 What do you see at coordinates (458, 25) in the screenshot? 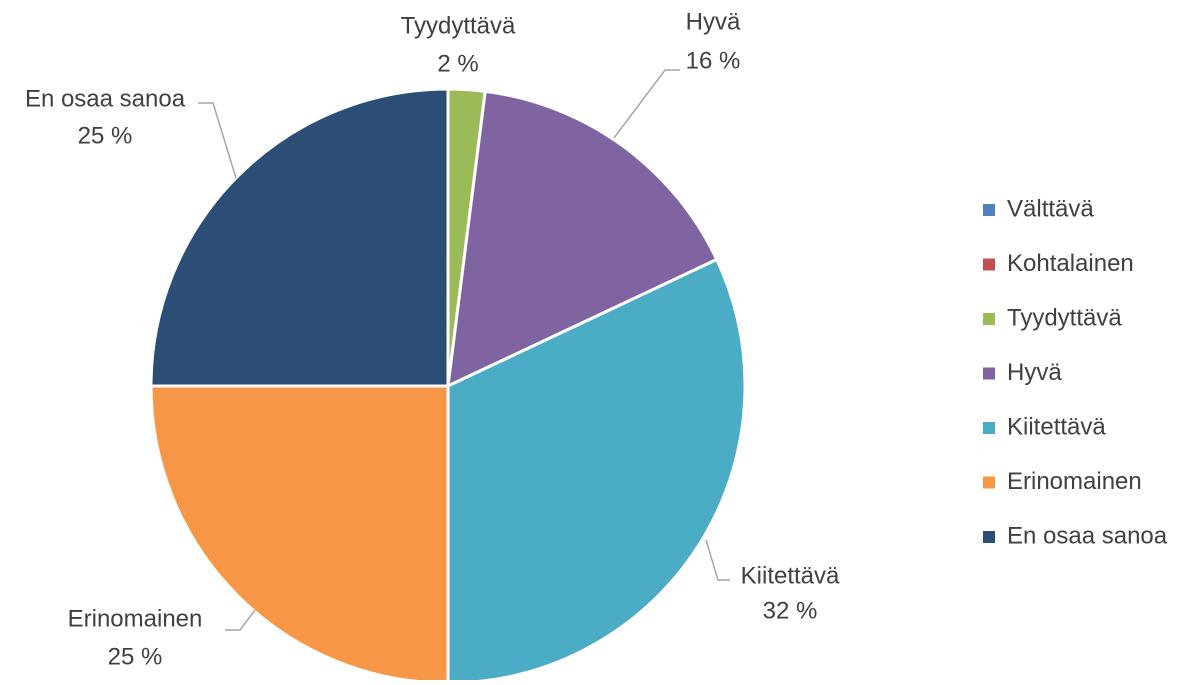
I see `data-label-name: Tyydyttävä` at bounding box center [458, 25].